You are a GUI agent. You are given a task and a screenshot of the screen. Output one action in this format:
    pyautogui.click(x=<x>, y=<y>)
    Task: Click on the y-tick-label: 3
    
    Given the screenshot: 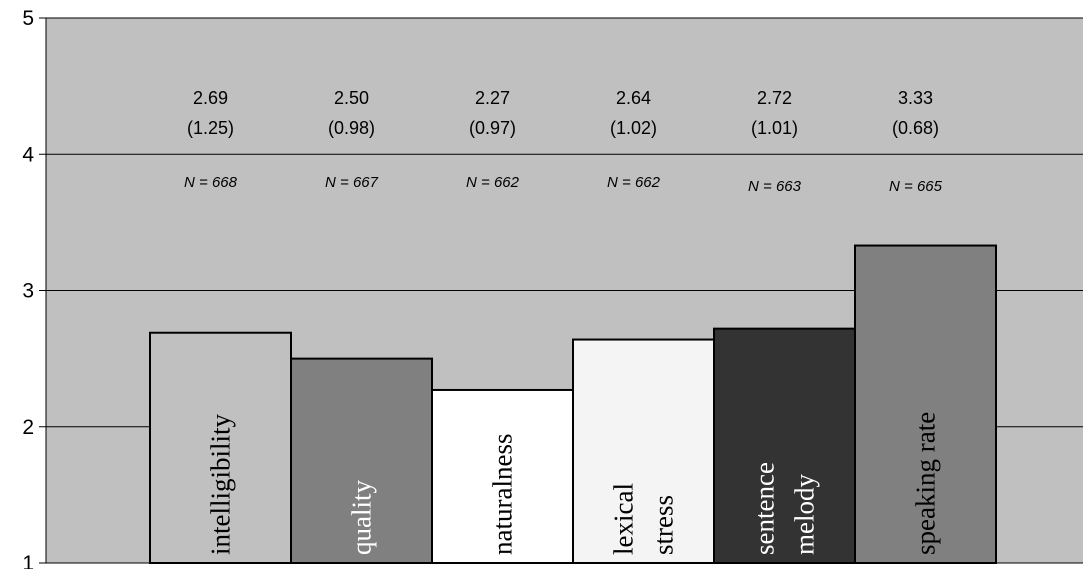 What is the action you would take?
    pyautogui.click(x=28, y=291)
    